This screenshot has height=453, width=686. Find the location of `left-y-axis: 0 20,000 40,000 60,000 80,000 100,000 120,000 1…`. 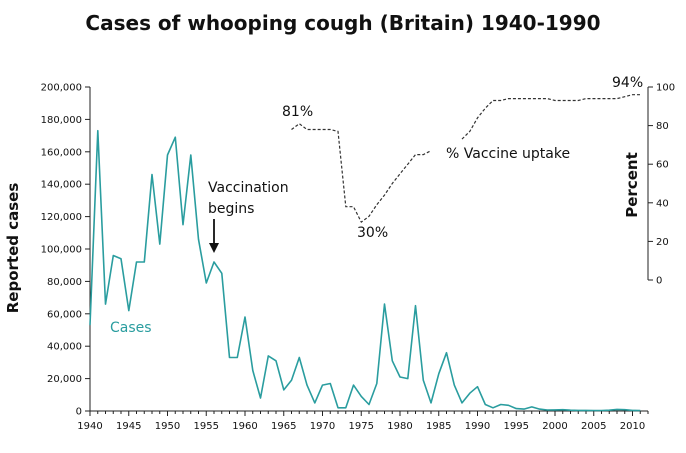

left-y-axis: 0 20,000 40,000 60,000 80,000 100,000 120,000 1… is located at coordinates (66, 250).